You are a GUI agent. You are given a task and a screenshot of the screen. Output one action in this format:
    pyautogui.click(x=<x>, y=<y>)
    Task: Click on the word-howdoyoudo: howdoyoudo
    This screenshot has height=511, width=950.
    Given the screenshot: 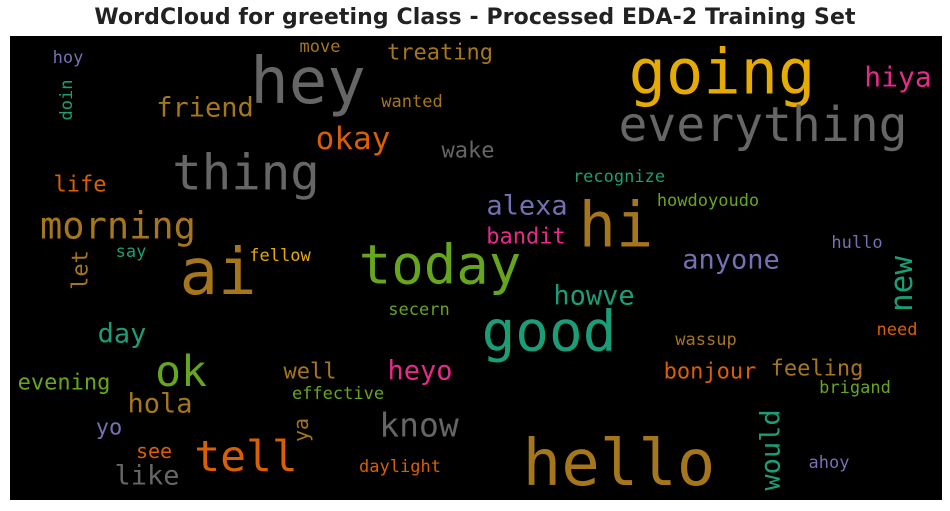 What is the action you would take?
    pyautogui.click(x=708, y=201)
    